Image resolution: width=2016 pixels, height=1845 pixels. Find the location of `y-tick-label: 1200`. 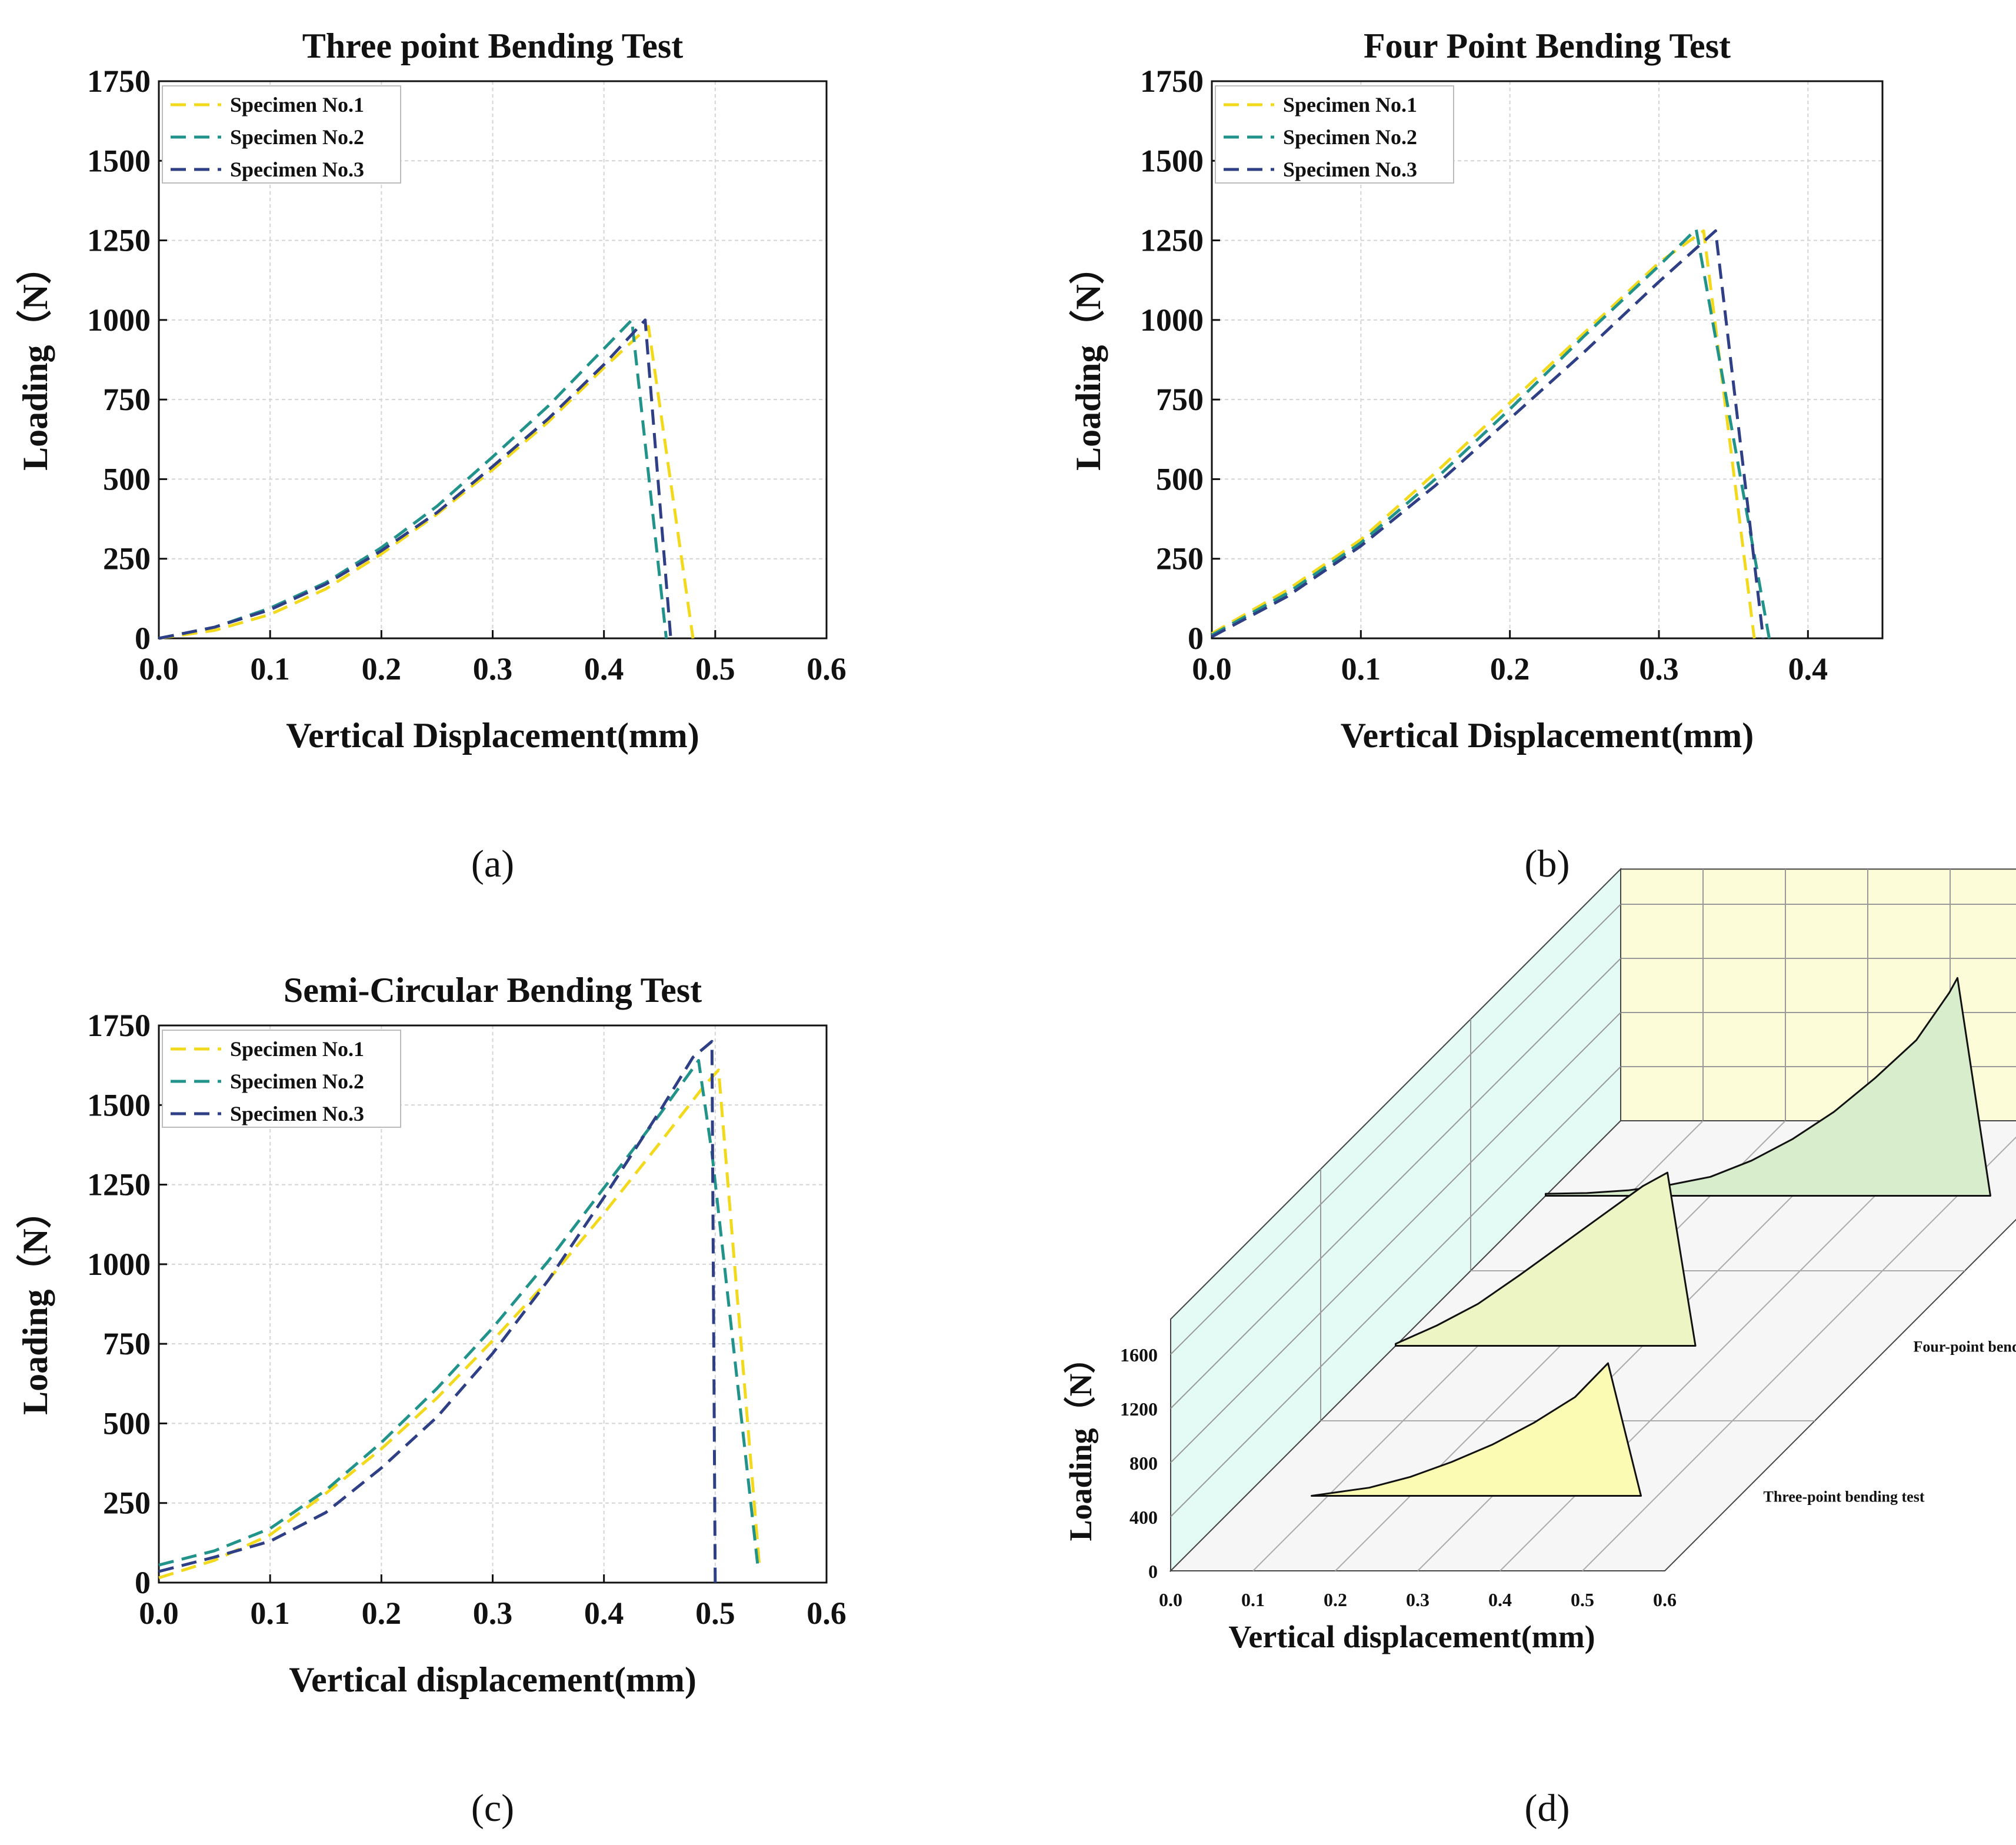

y-tick-label: 1200 is located at coordinates (1139, 1409).